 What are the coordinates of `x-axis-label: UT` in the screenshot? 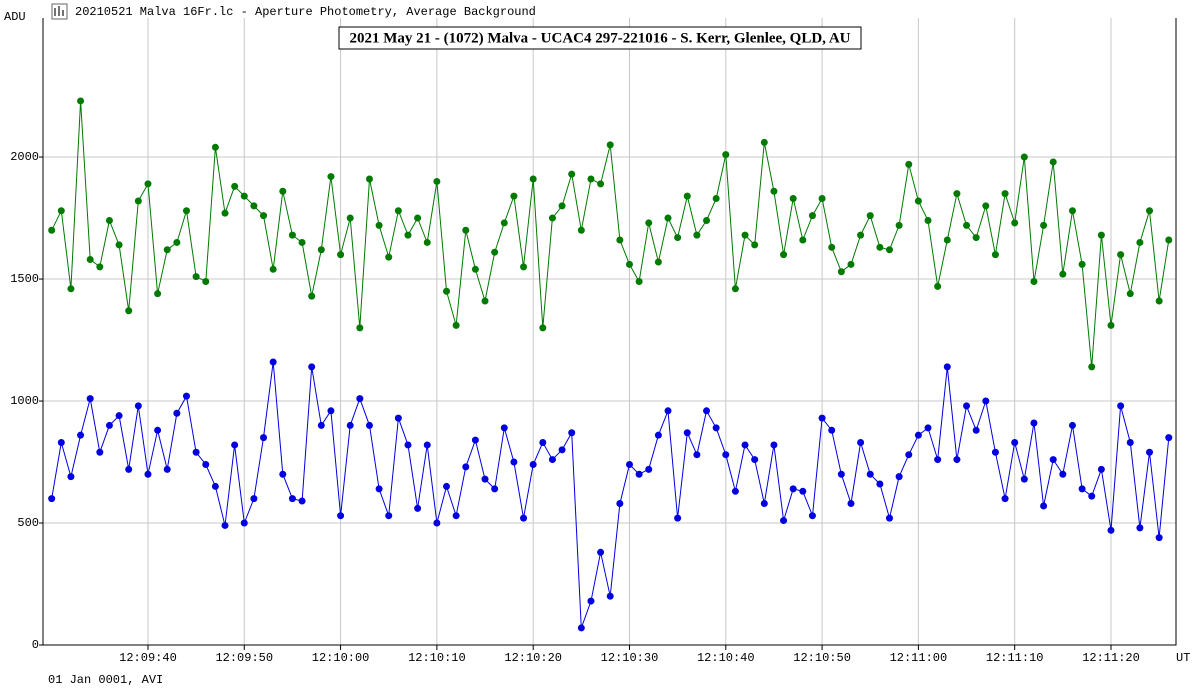 It's located at (1183, 658).